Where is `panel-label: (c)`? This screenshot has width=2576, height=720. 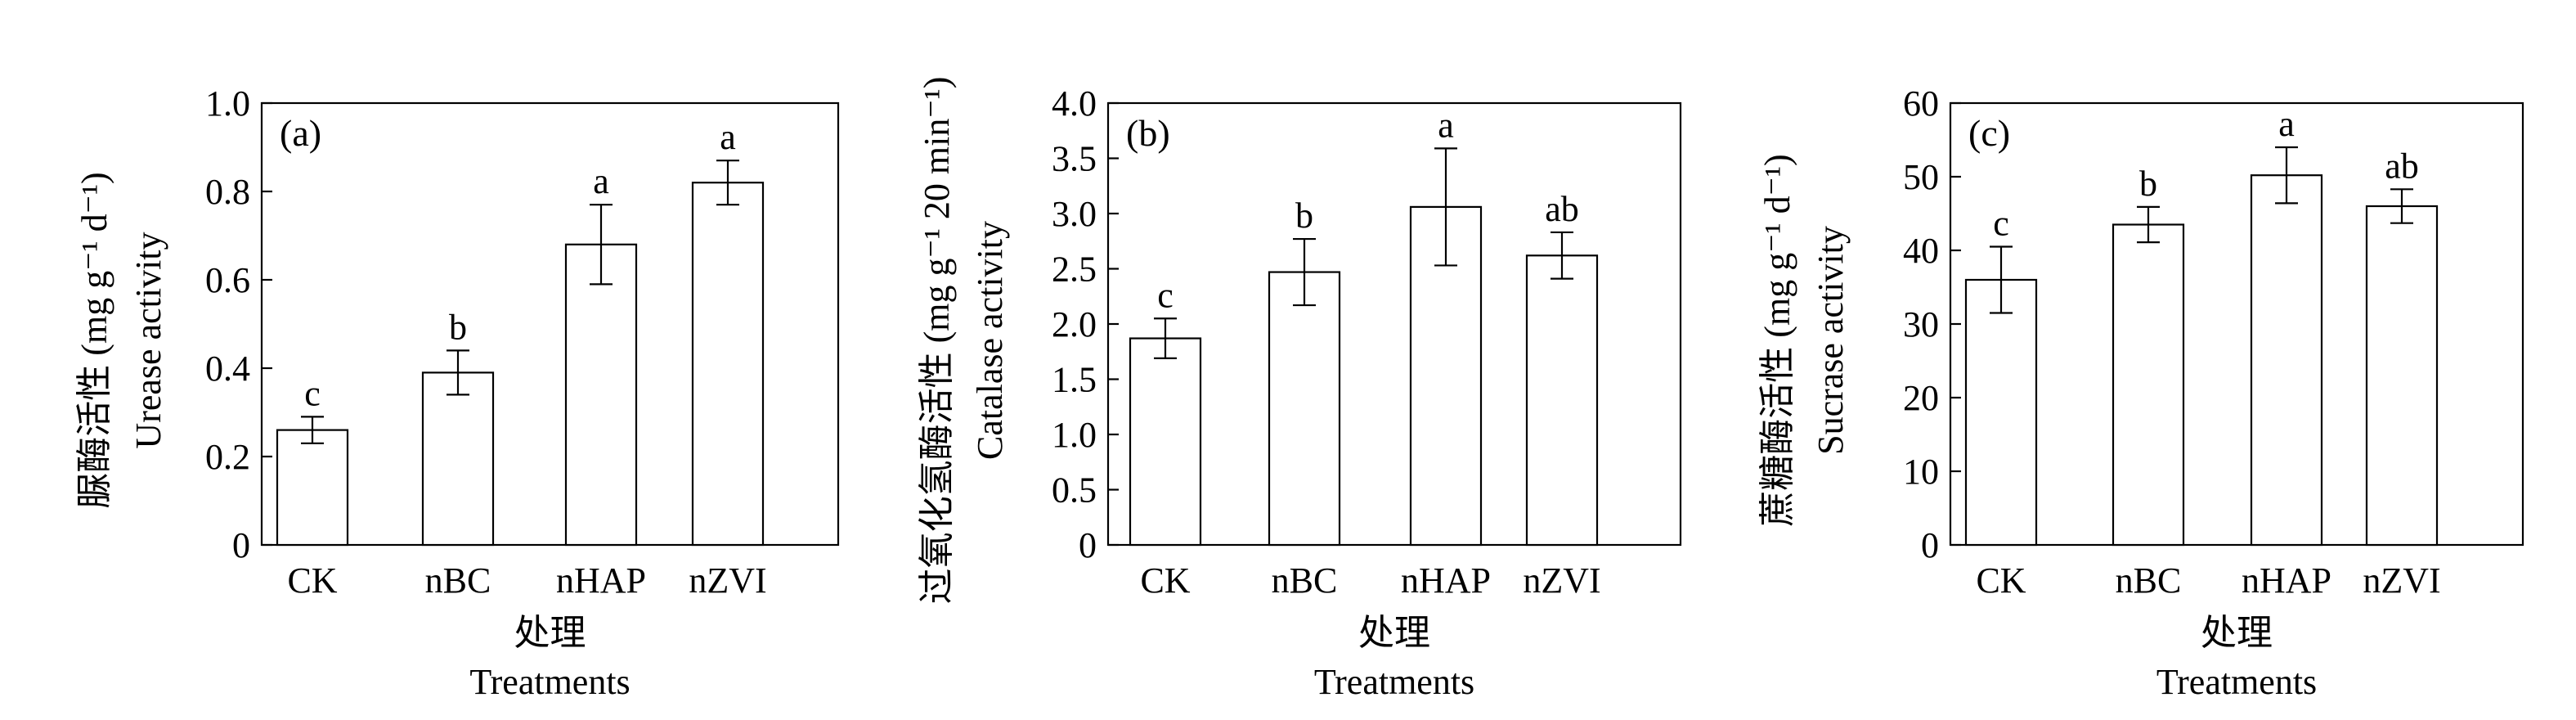
panel-label: (c) is located at coordinates (1989, 133).